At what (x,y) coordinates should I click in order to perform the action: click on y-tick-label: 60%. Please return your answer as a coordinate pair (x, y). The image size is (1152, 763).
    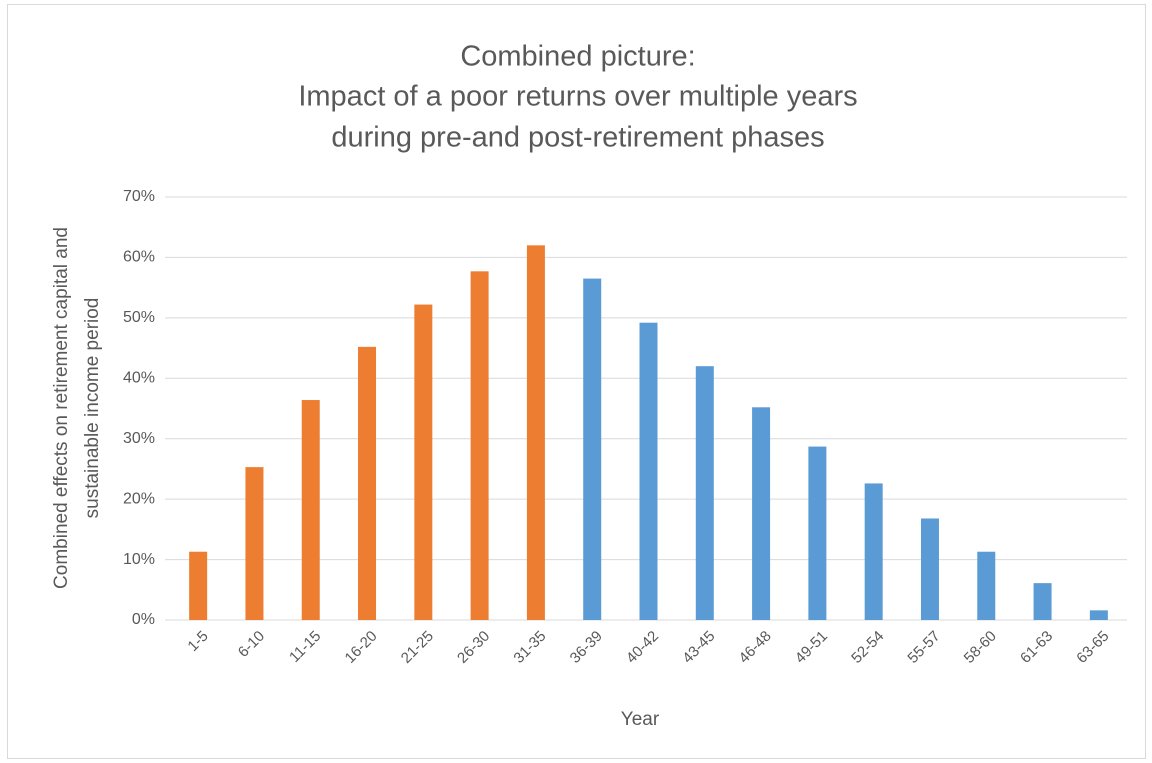
    Looking at the image, I should click on (139, 257).